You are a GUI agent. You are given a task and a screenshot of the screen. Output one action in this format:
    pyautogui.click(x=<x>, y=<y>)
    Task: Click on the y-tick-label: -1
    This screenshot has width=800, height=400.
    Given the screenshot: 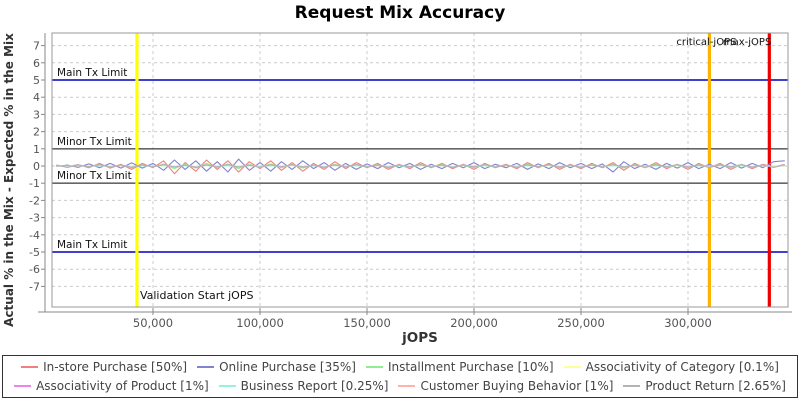 What is the action you would take?
    pyautogui.click(x=34, y=183)
    